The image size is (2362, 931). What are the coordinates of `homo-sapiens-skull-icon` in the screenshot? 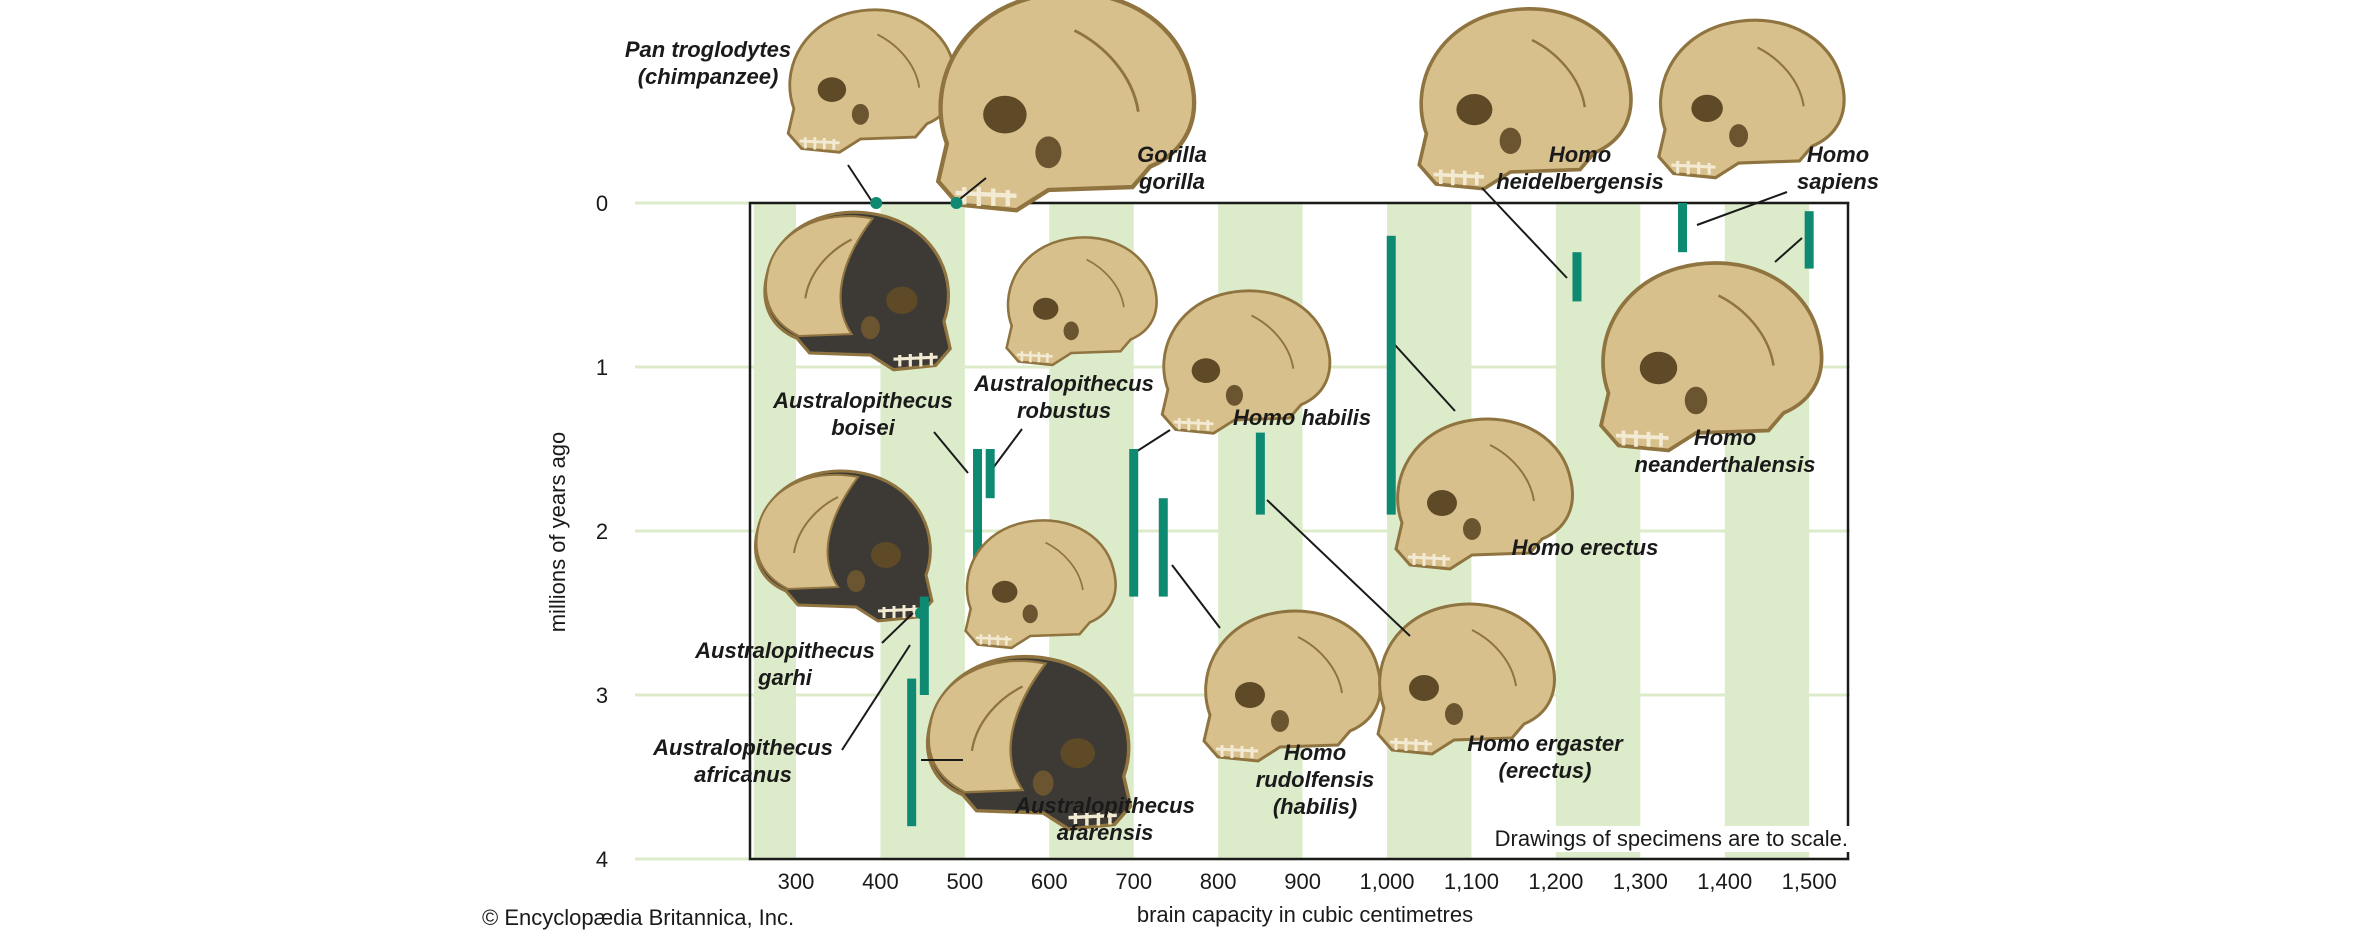 It's located at (1751, 99).